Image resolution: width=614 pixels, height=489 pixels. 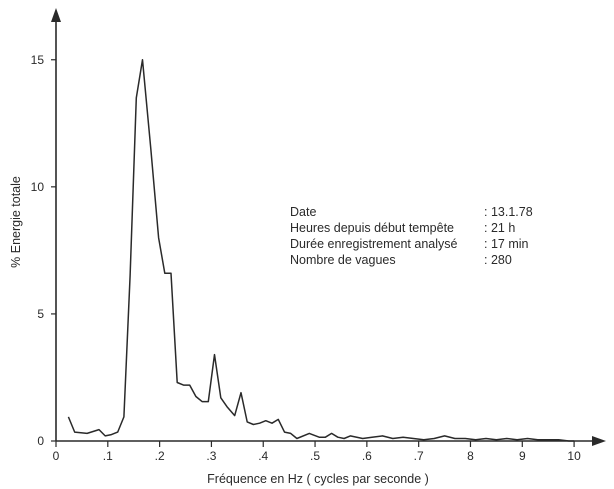 I want to click on y-tick-label: 0, so click(x=40, y=441).